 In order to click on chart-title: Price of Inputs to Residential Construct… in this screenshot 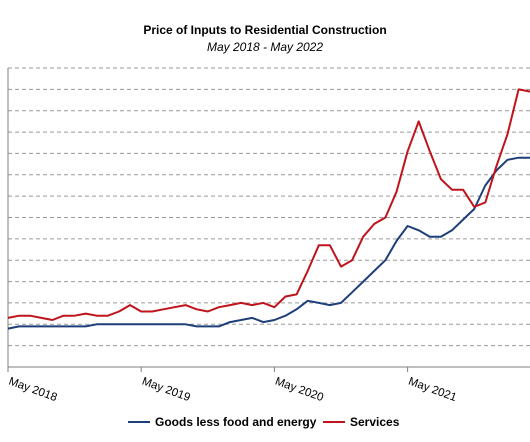, I will do `click(264, 30)`.